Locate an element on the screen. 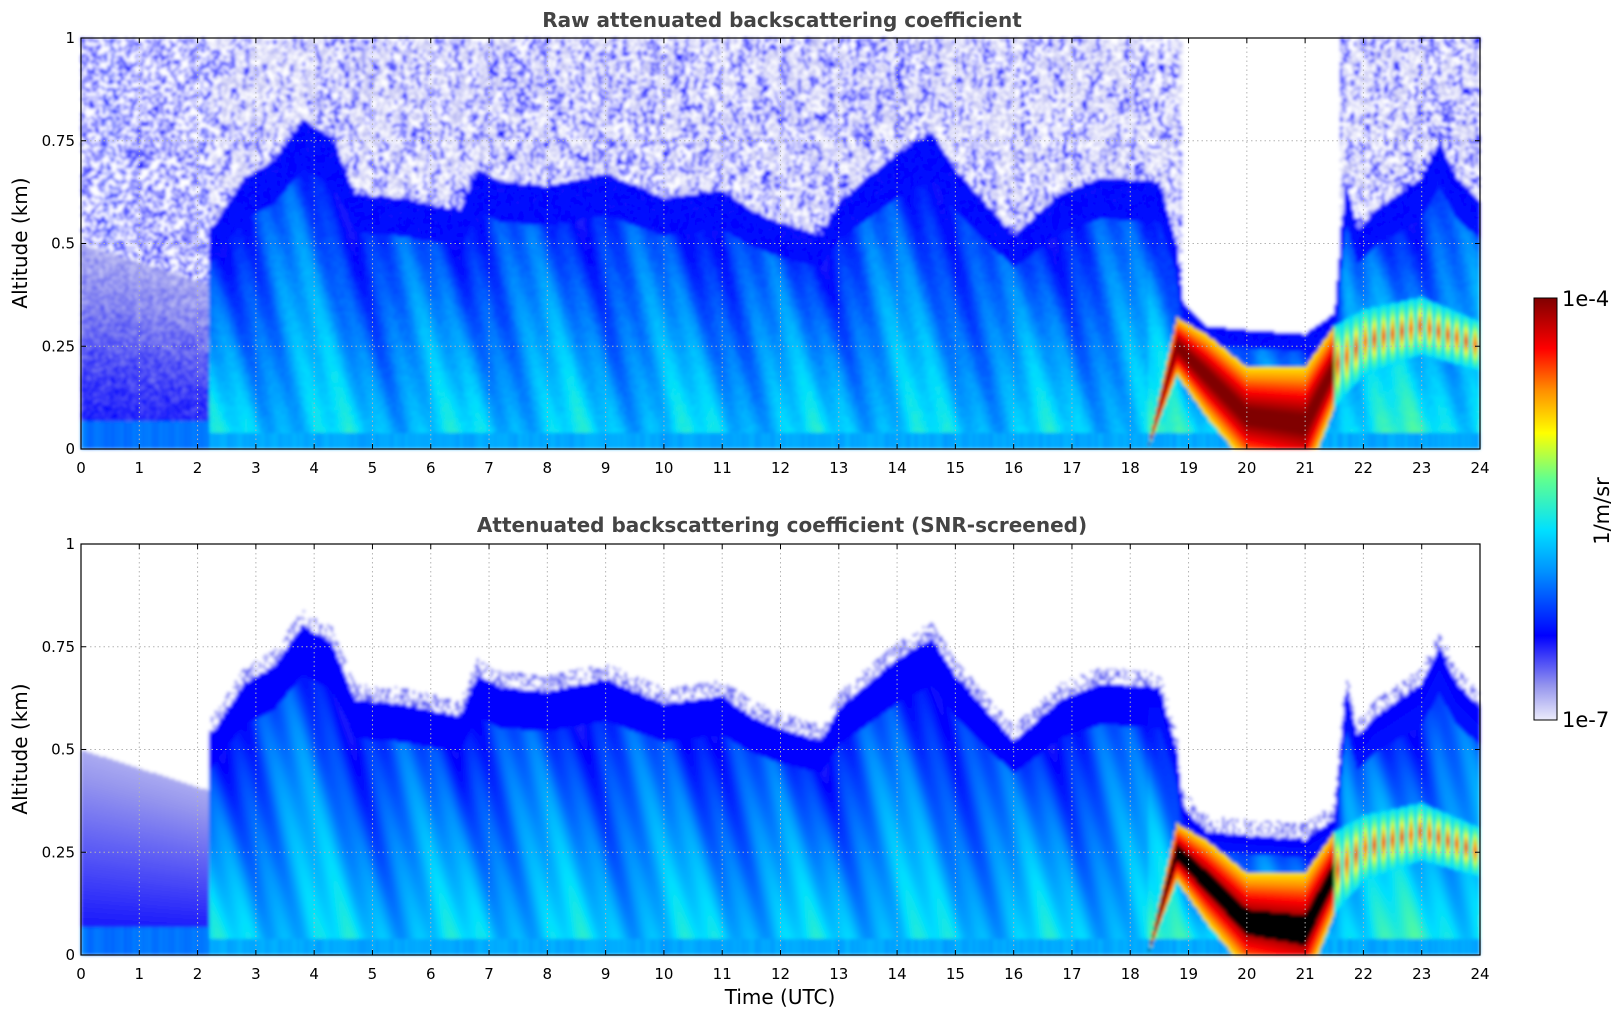 Image resolution: width=1621 pixels, height=1020 pixels. colorbar-frame is located at coordinates (1545, 509).